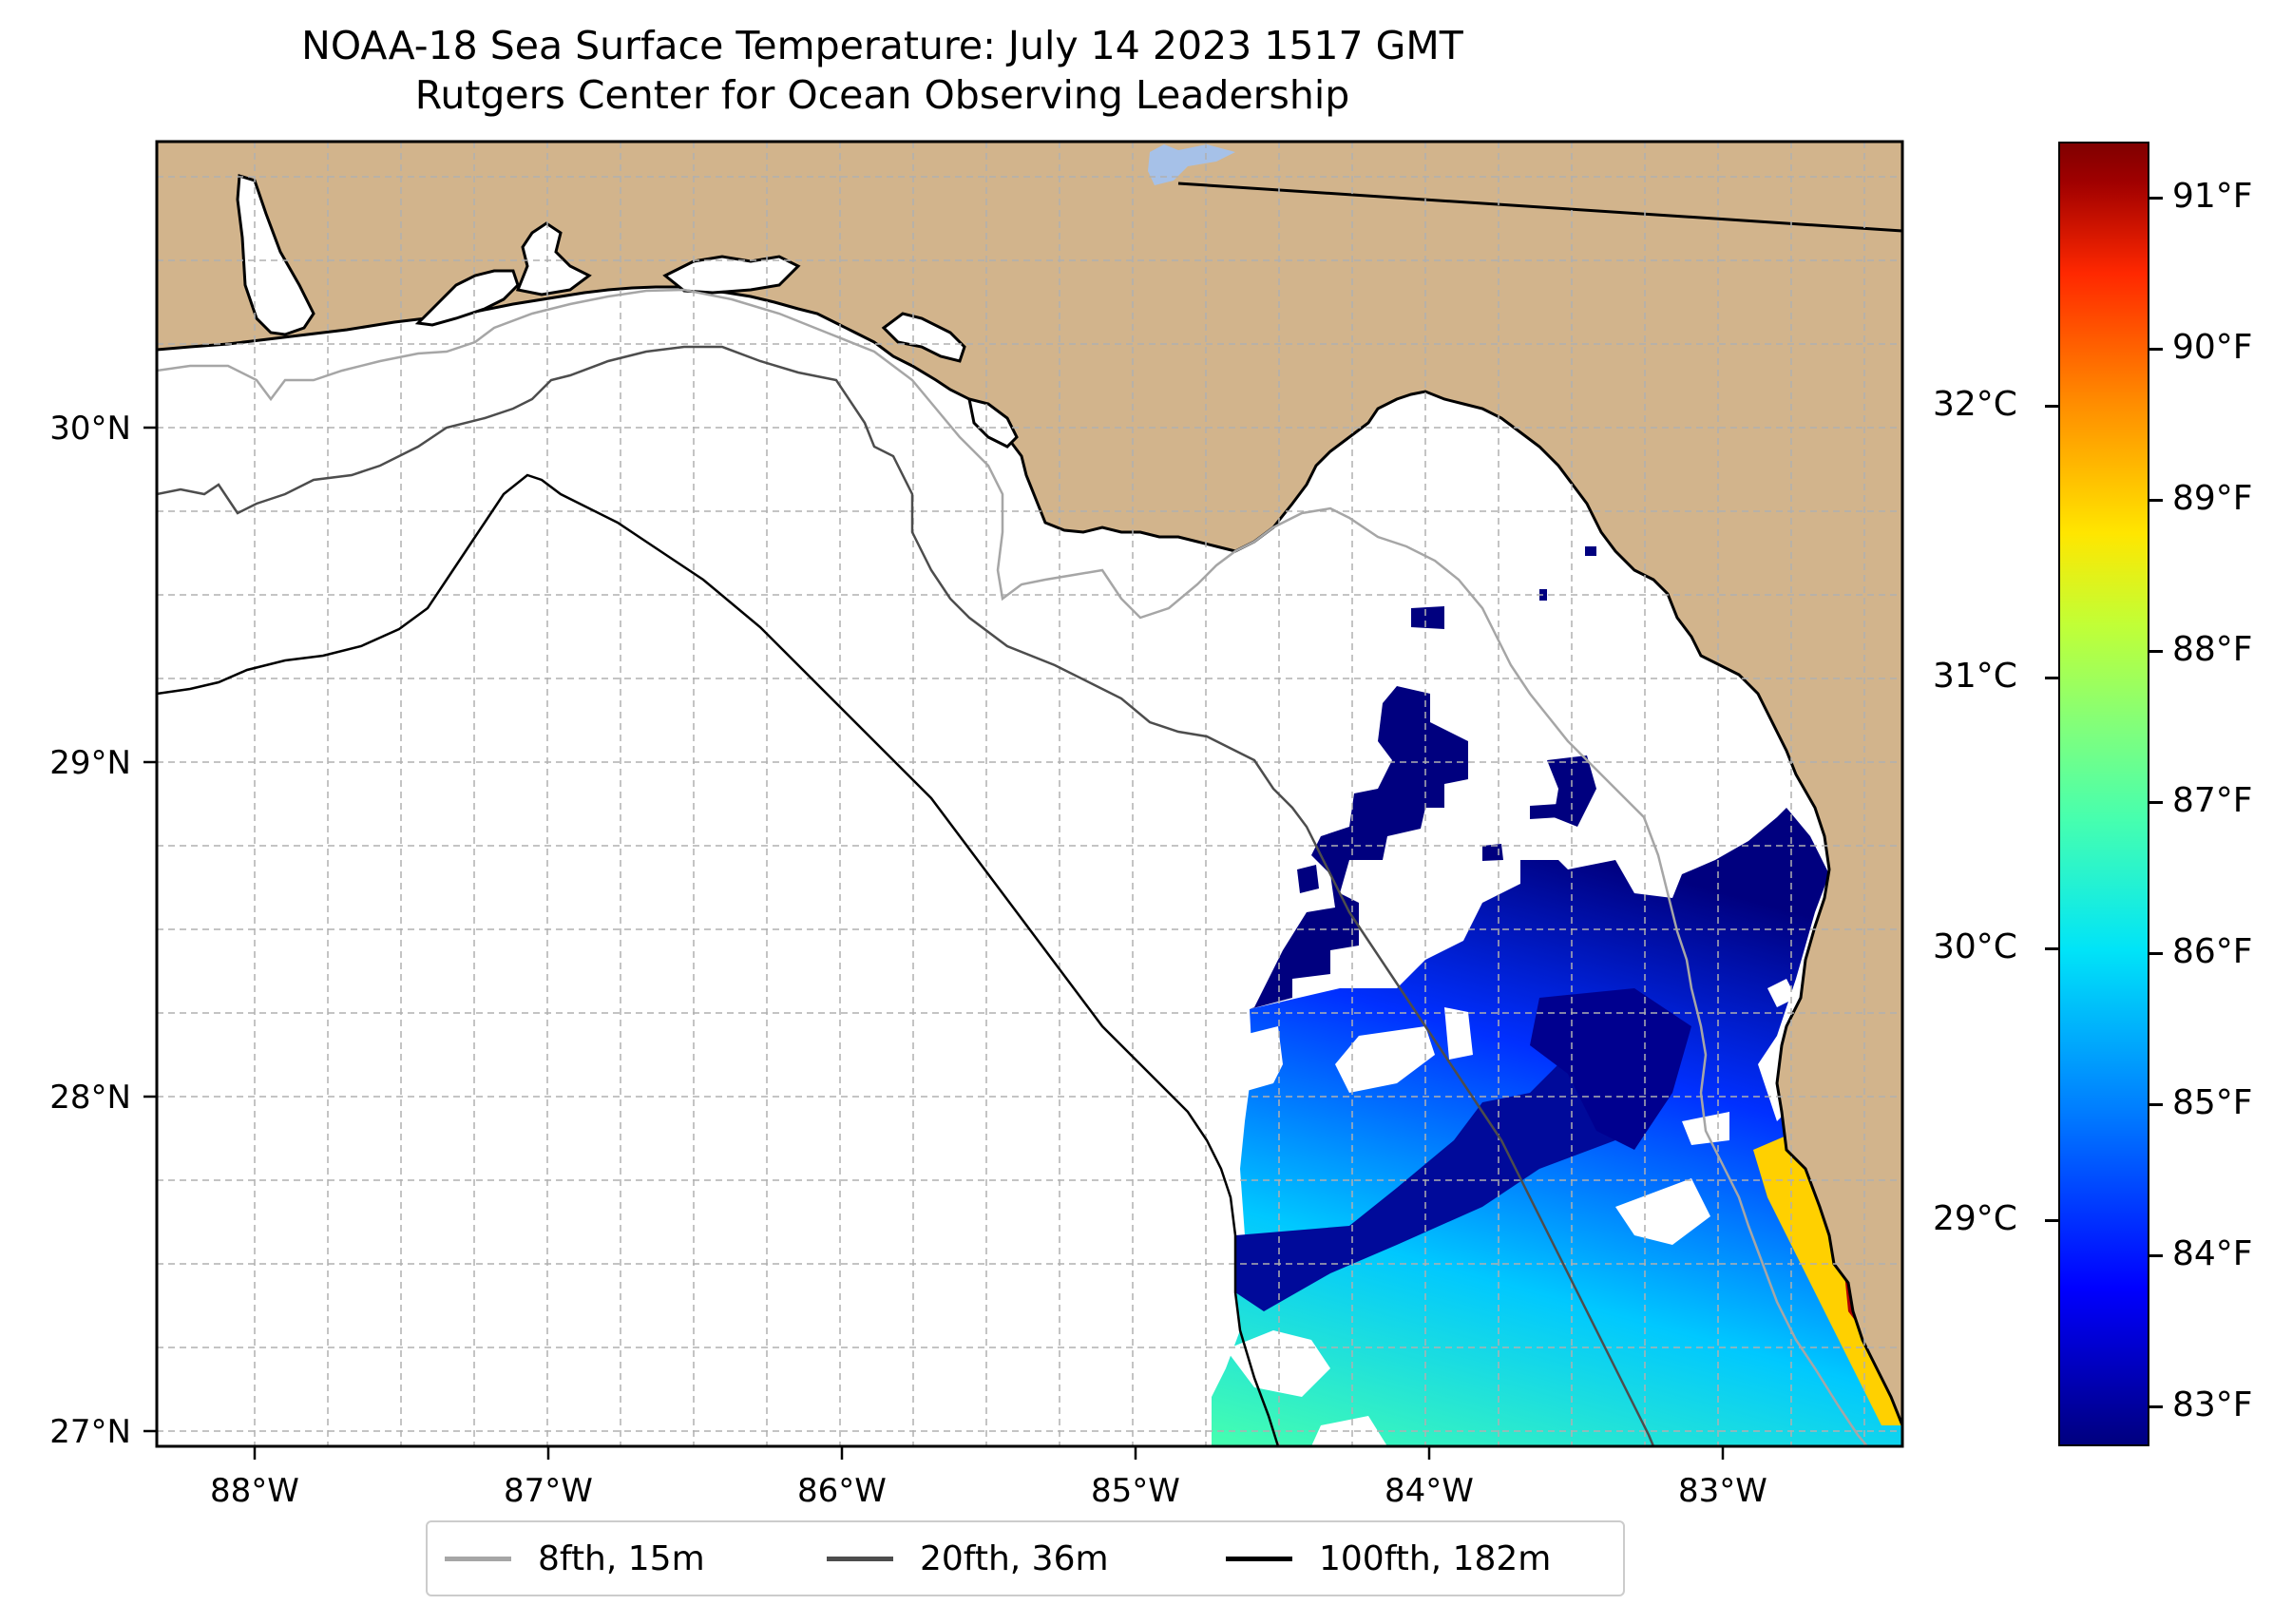 This screenshot has height=1624, width=2292. What do you see at coordinates (1014, 1558) in the screenshot?
I see `legend-label: 20fth, 36m` at bounding box center [1014, 1558].